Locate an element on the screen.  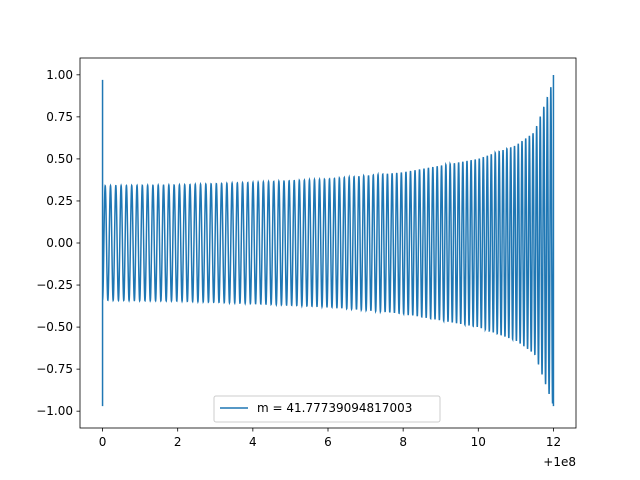
x-tick-label: 6 is located at coordinates (328, 442).